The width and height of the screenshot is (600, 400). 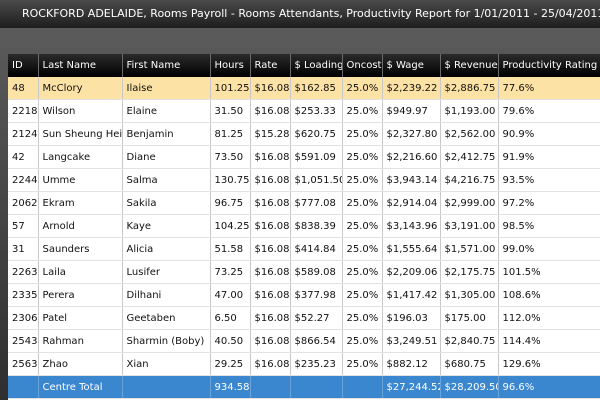 What do you see at coordinates (270, 387) in the screenshot?
I see `total-cell-rate` at bounding box center [270, 387].